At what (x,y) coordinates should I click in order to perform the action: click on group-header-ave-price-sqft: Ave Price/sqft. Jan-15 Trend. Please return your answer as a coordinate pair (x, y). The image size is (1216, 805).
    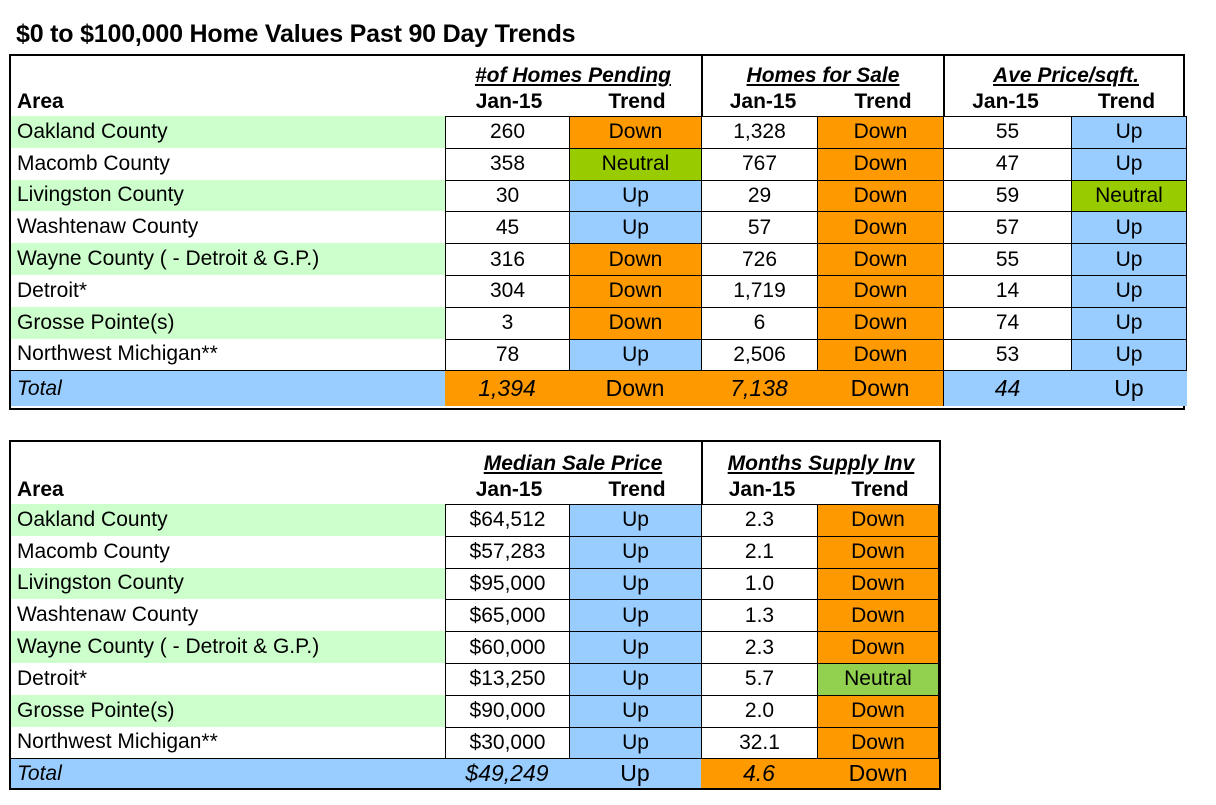
    Looking at the image, I should click on (1065, 86).